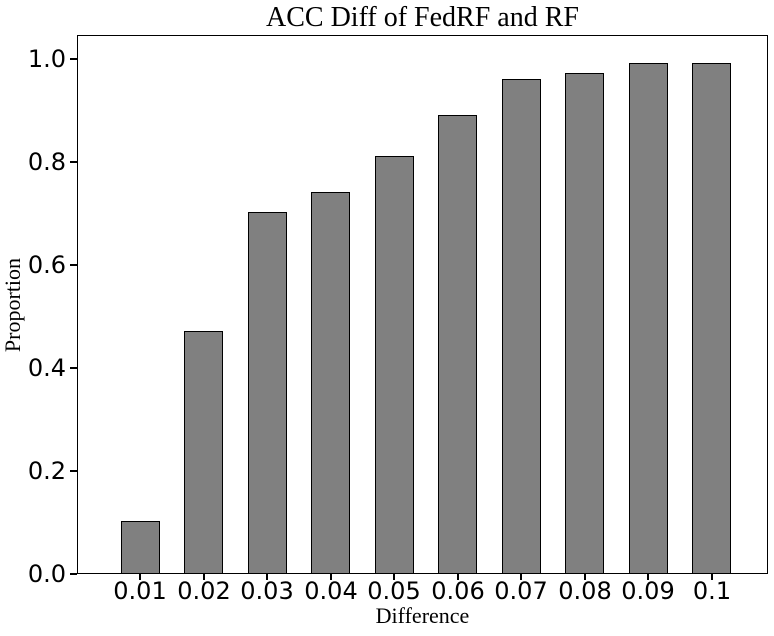  Describe the element at coordinates (267, 392) in the screenshot. I see `bar-0.03` at that location.